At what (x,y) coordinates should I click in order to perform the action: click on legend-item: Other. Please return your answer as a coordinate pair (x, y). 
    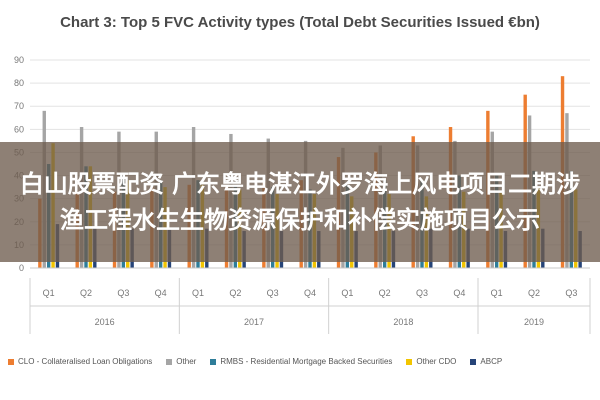
    Looking at the image, I should click on (181, 361).